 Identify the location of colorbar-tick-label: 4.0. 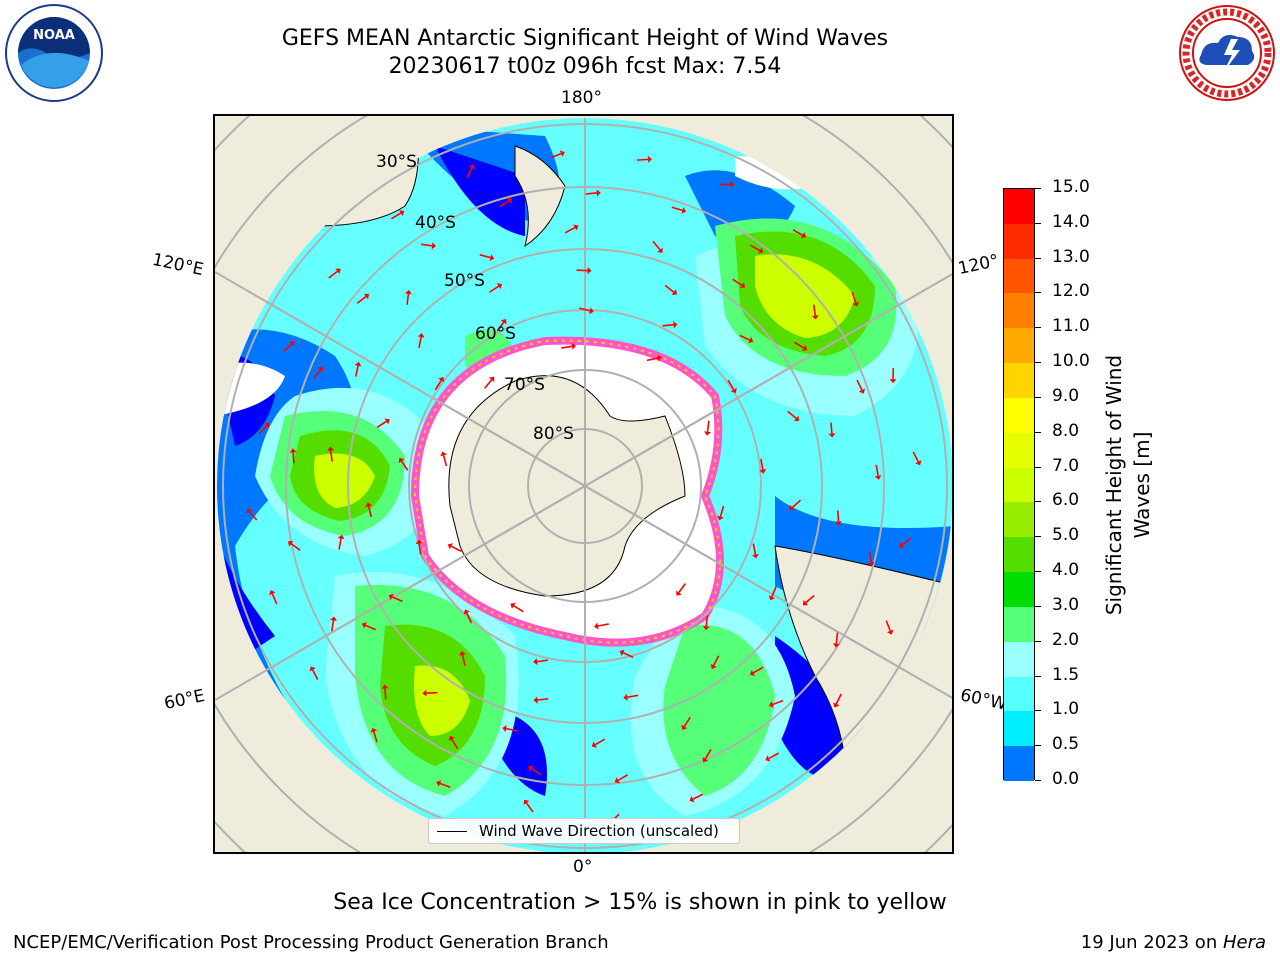
(1066, 570).